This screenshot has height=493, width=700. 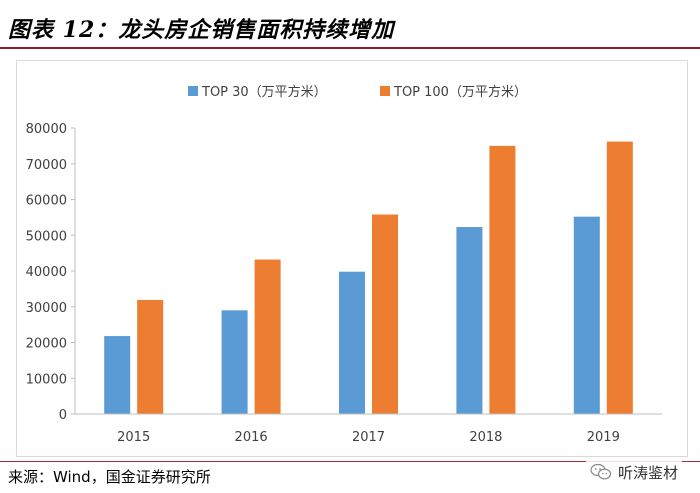 I want to click on x-tick-label: 2016, so click(x=251, y=437).